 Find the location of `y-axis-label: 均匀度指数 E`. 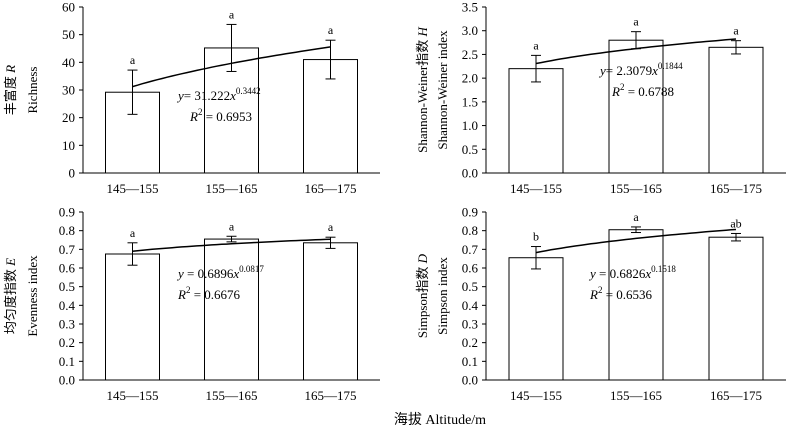

y-axis-label: 均匀度指数 E is located at coordinates (10, 296).